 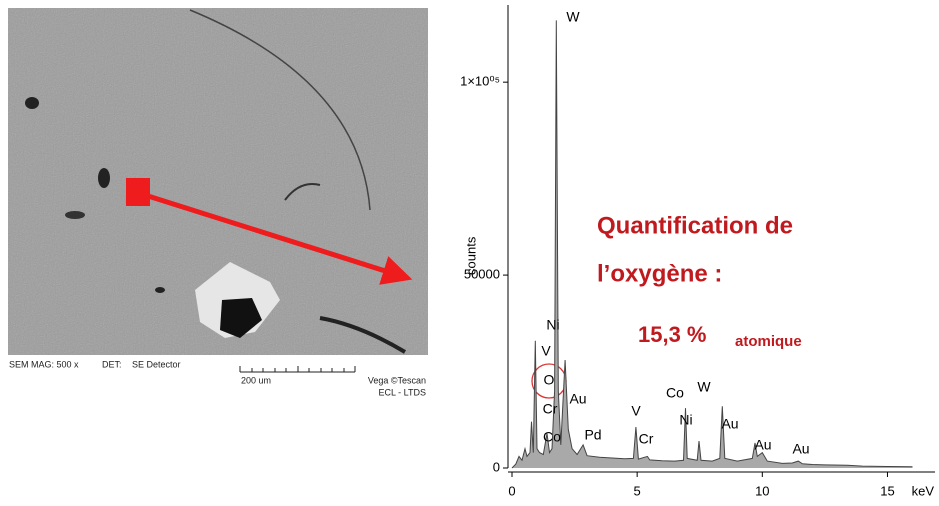 I want to click on y-axis-label: counts, so click(x=470, y=255).